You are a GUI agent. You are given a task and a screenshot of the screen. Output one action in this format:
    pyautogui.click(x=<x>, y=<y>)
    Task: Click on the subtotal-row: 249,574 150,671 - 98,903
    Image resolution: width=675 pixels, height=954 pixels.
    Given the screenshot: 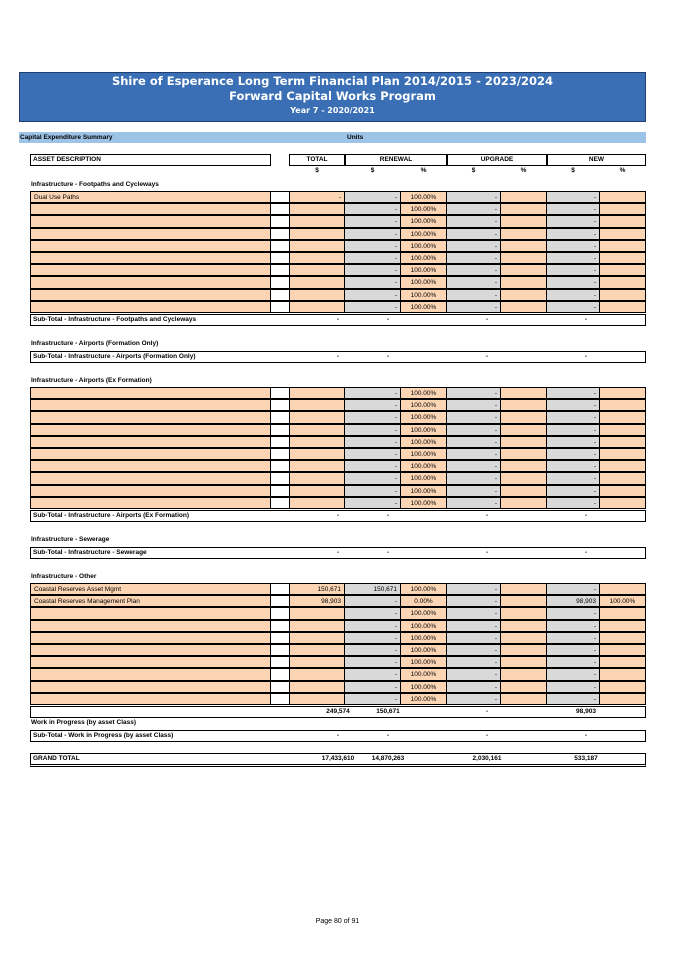 What is the action you would take?
    pyautogui.click(x=338, y=712)
    